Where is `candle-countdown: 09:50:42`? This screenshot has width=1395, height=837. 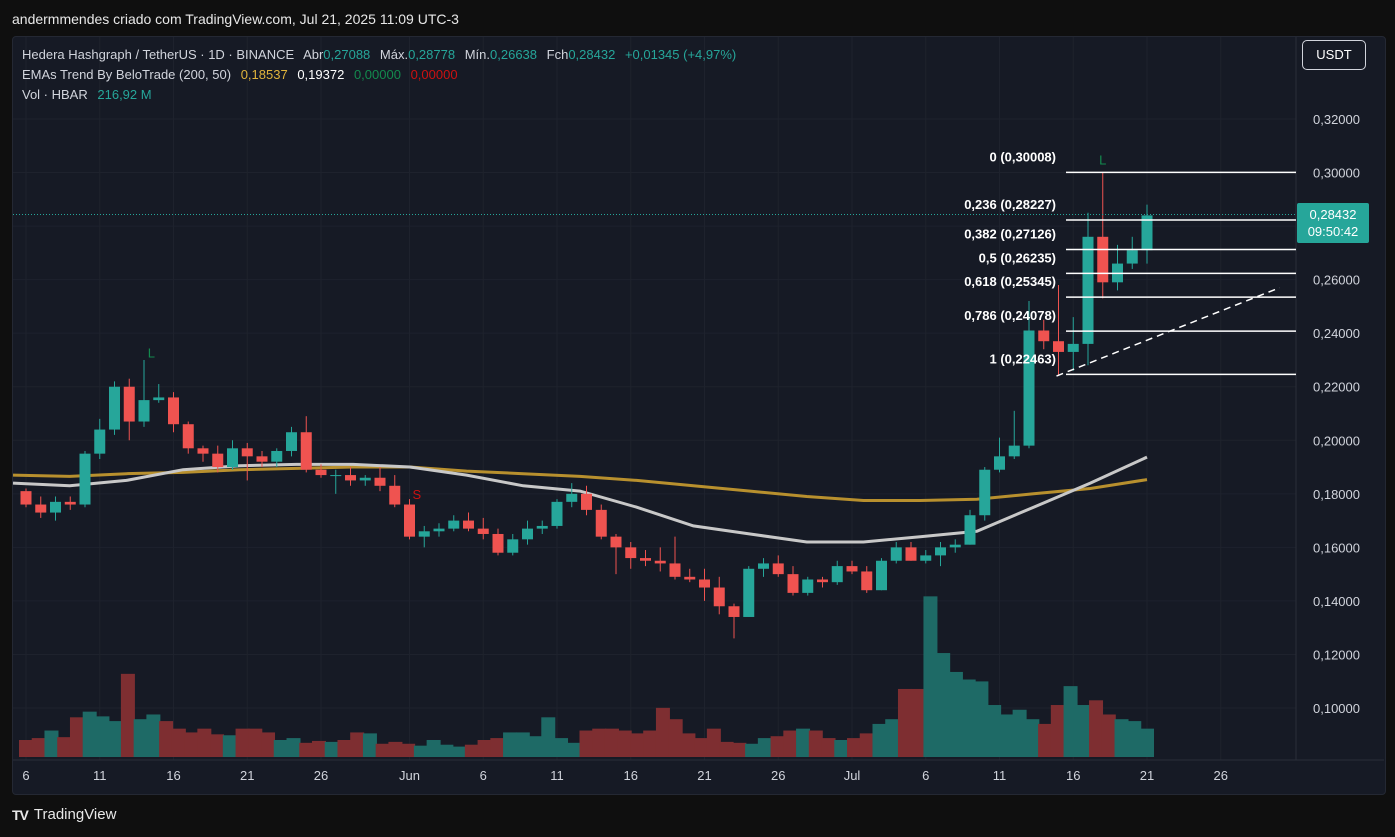 candle-countdown: 09:50:42 is located at coordinates (1333, 231).